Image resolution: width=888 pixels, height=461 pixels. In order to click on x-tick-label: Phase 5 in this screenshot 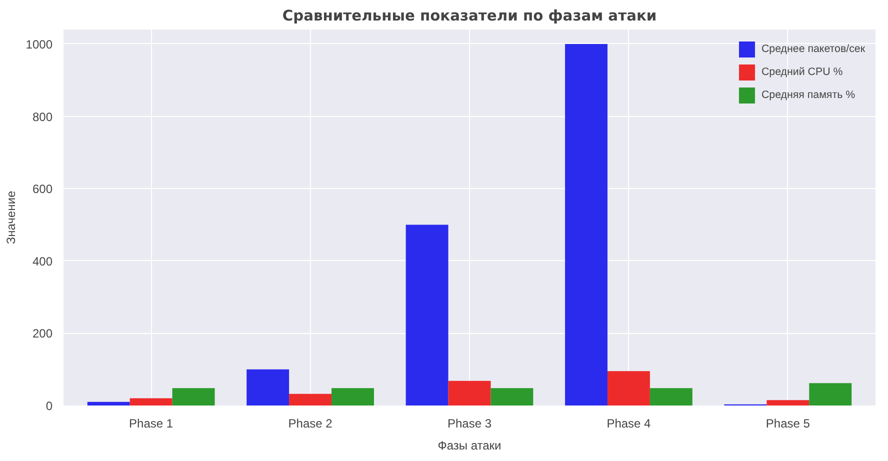, I will do `click(788, 423)`.